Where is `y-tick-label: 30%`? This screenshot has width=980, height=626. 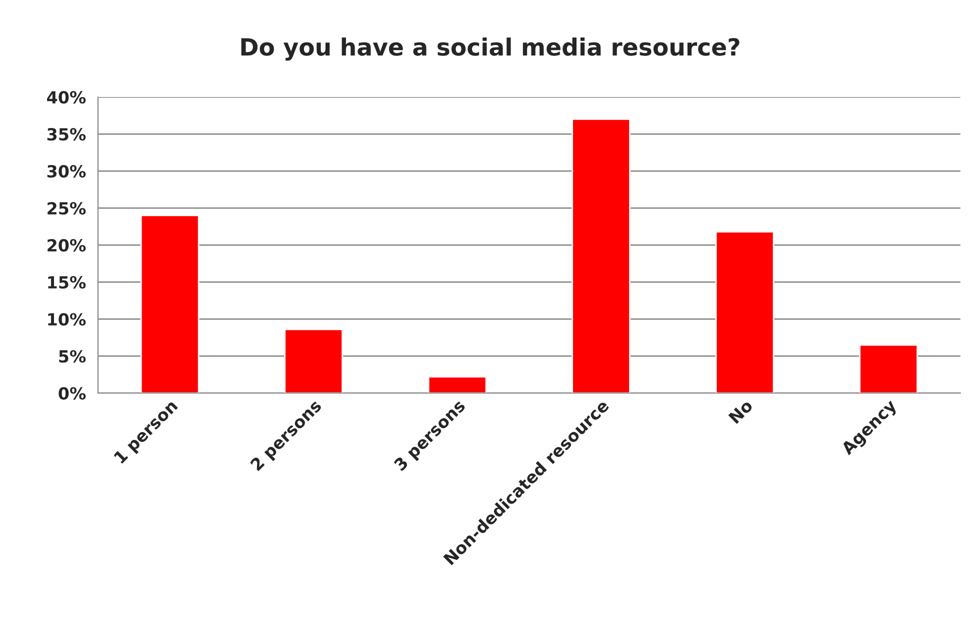
y-tick-label: 30% is located at coordinates (66, 171).